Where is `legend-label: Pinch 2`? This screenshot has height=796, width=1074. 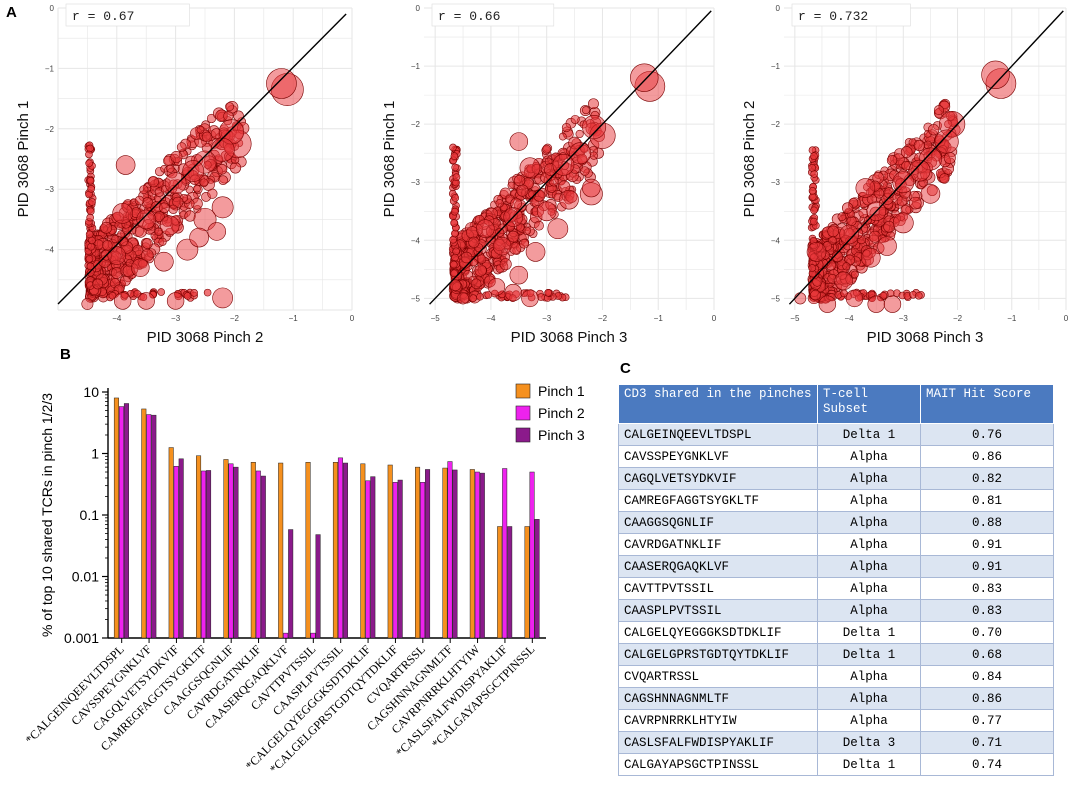
legend-label: Pinch 2 is located at coordinates (561, 413).